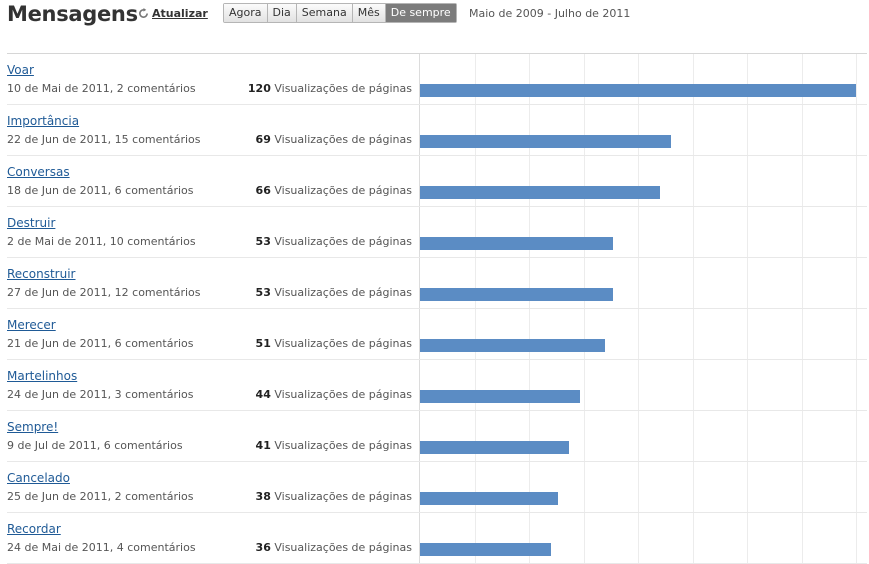 The width and height of the screenshot is (869, 564). I want to click on view-count: 51 Visualizações de páginas, so click(334, 343).